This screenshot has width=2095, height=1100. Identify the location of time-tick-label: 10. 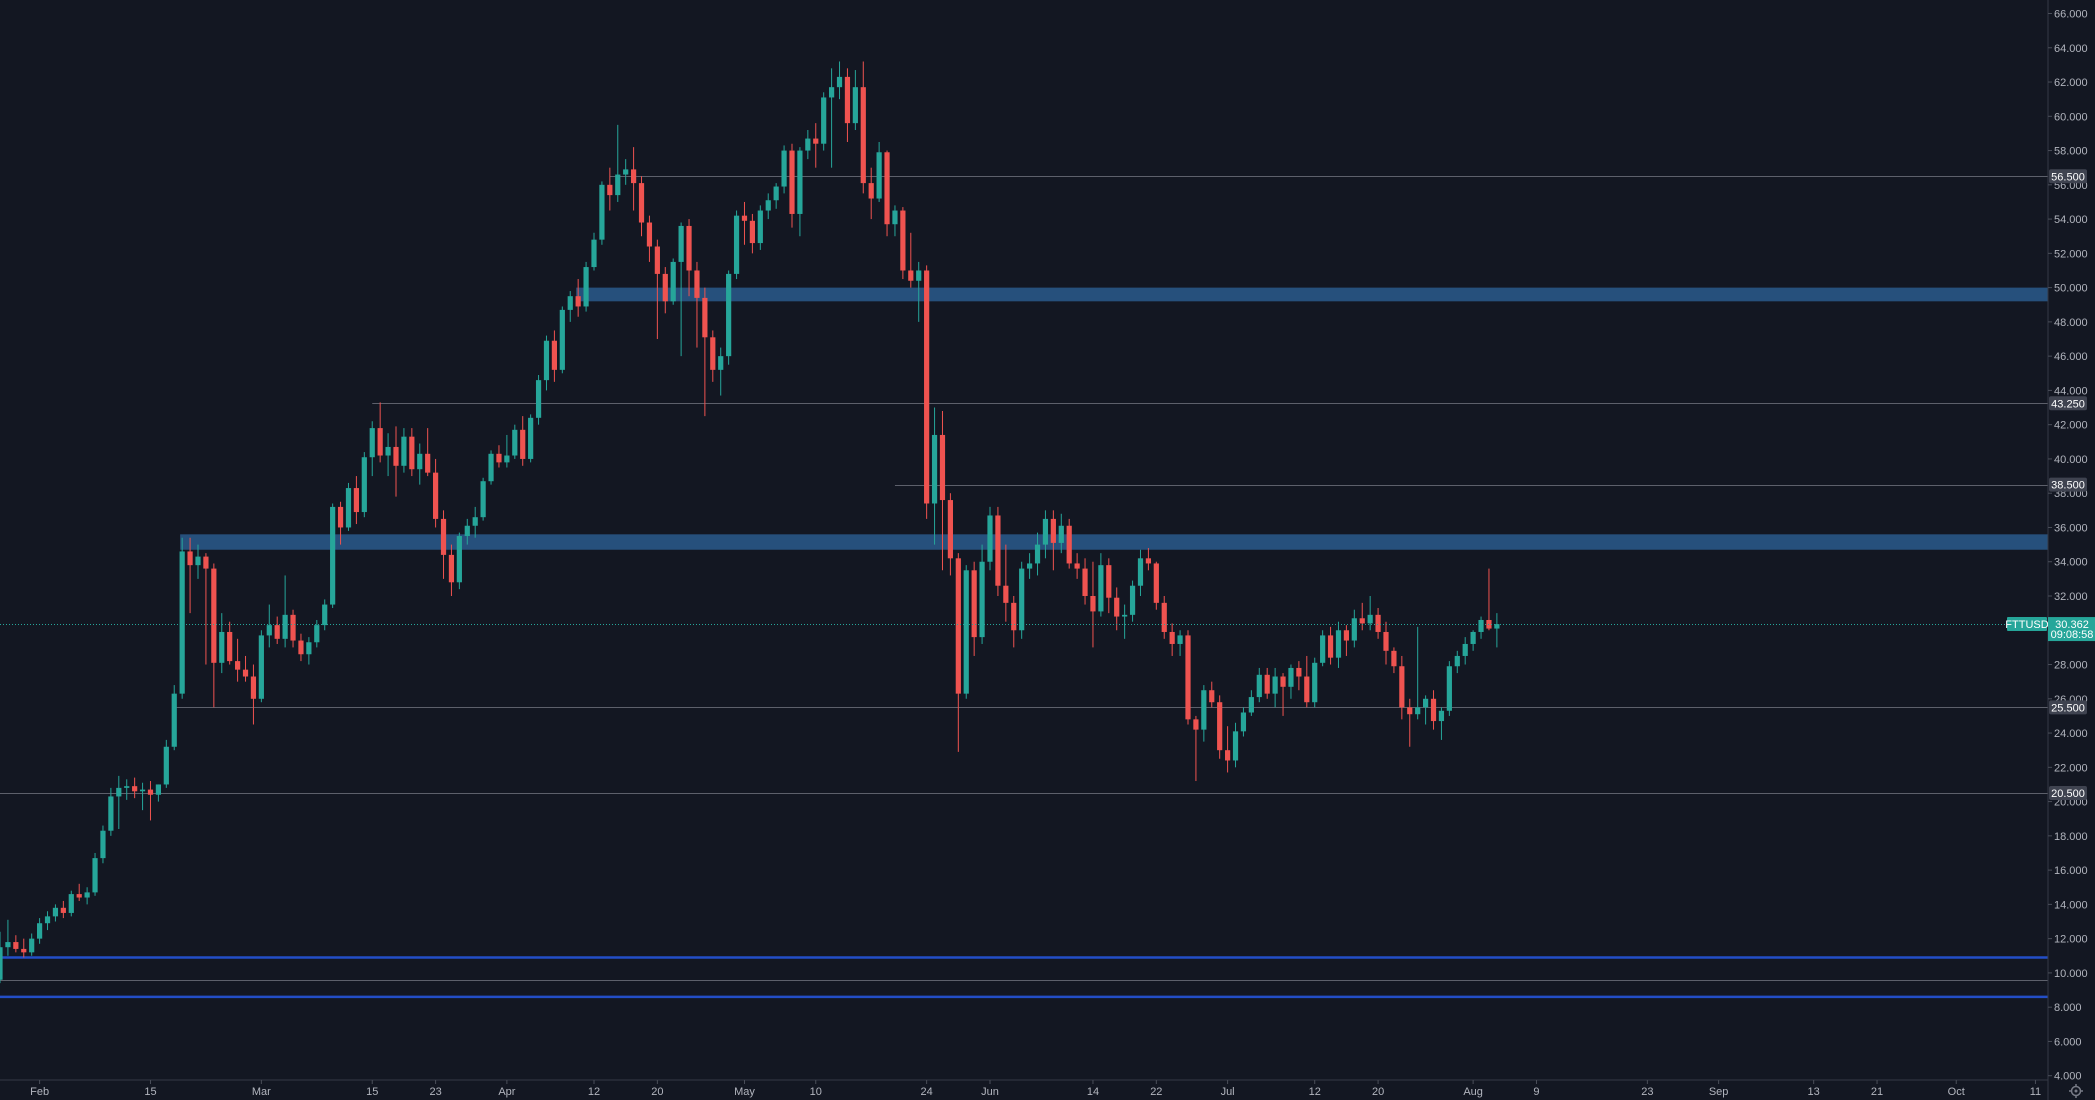
(816, 1092).